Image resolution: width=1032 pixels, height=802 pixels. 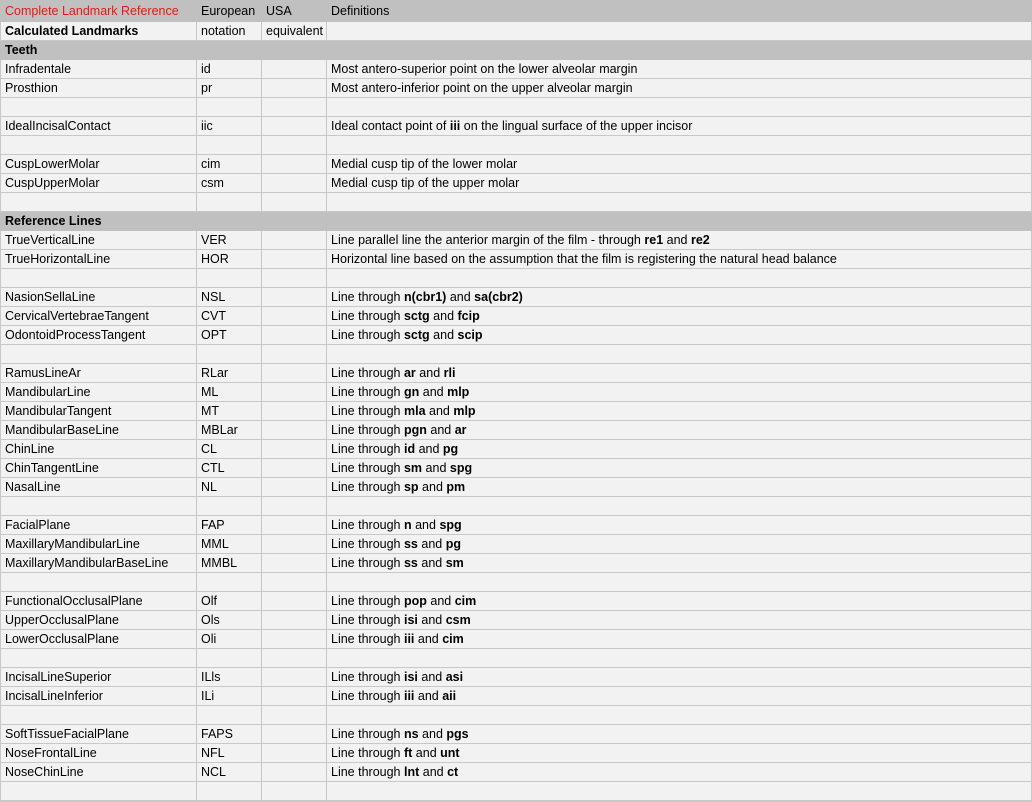 What do you see at coordinates (679, 734) in the screenshot?
I see `cell-definition: Line through ns and pgs` at bounding box center [679, 734].